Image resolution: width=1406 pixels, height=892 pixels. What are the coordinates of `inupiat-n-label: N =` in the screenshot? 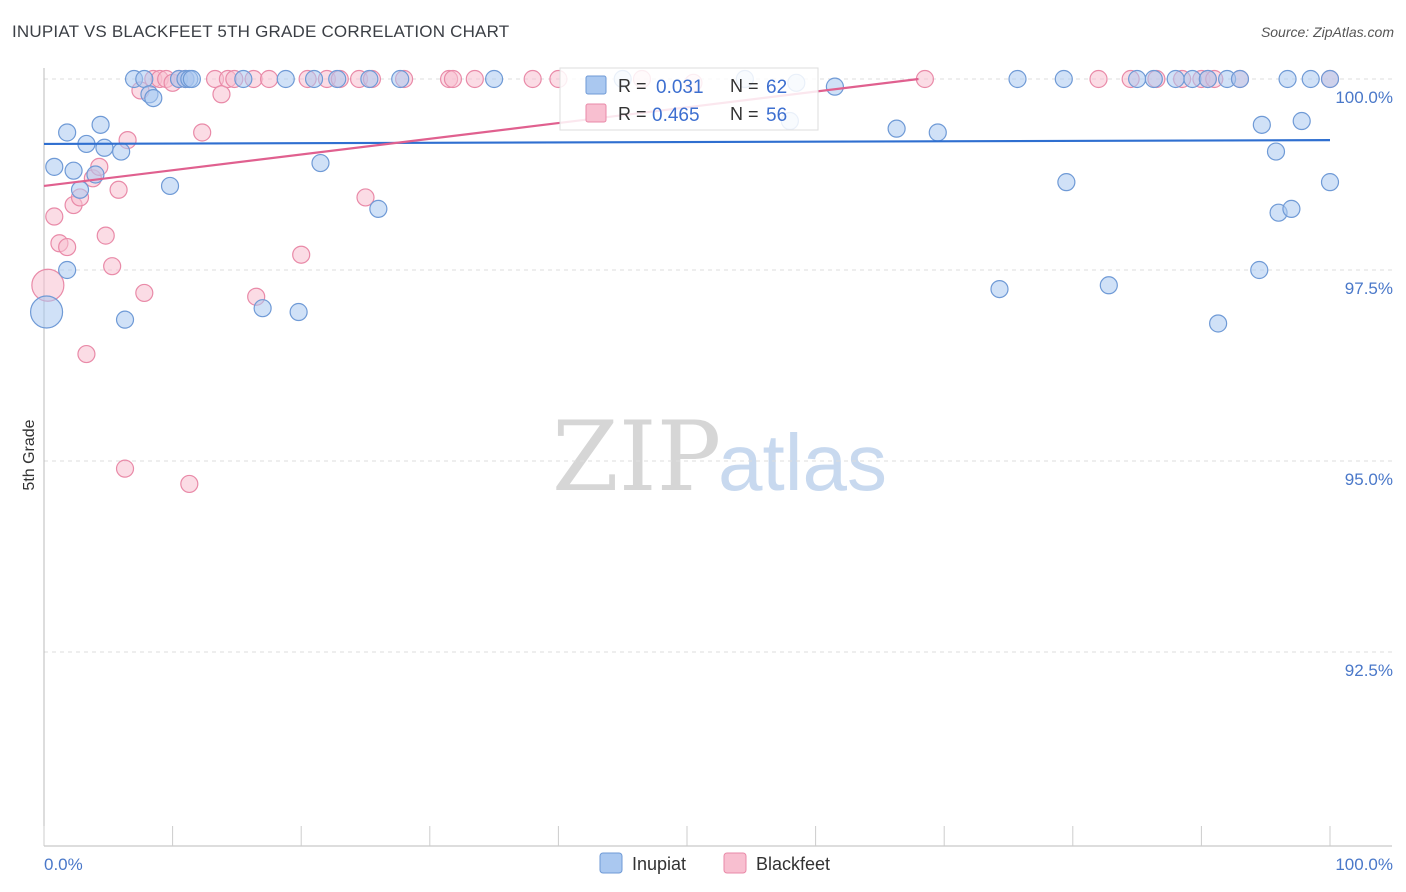 It's located at (744, 86).